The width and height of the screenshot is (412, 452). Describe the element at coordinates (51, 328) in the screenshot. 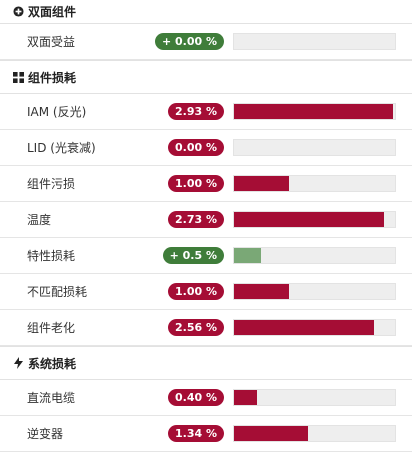

I see `loss-label: 组件老化` at that location.